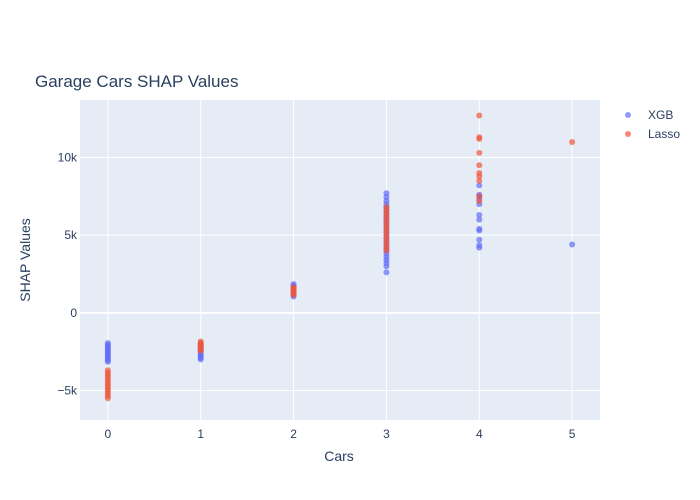 This screenshot has height=500, width=700. Describe the element at coordinates (136, 81) in the screenshot. I see `chart-title: Garage Cars SHAP Values` at that location.